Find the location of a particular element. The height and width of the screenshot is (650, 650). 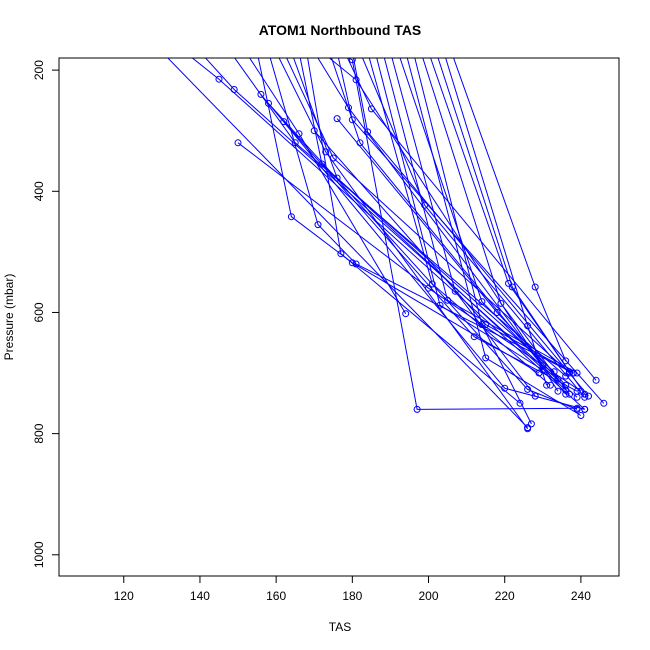

y-tick-label: 800 is located at coordinates (39, 433).